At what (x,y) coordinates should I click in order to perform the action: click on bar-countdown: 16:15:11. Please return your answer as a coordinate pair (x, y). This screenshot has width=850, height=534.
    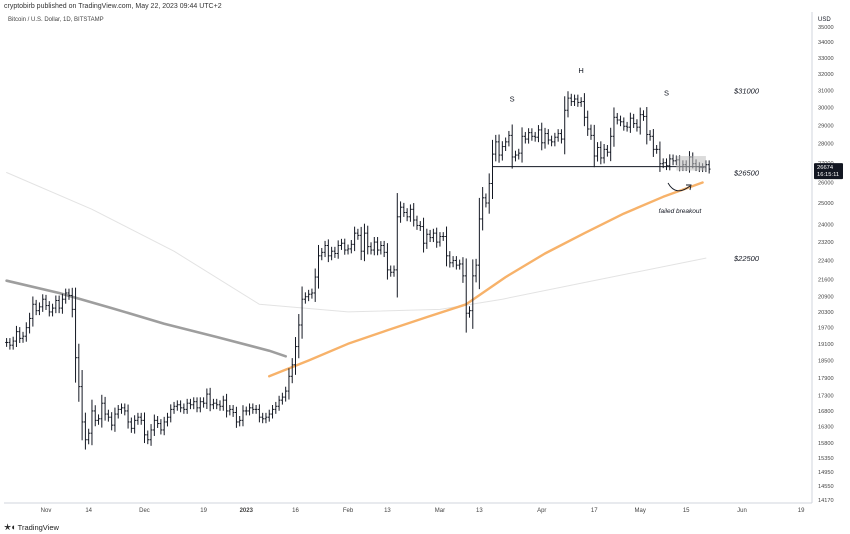
    Looking at the image, I should click on (828, 175).